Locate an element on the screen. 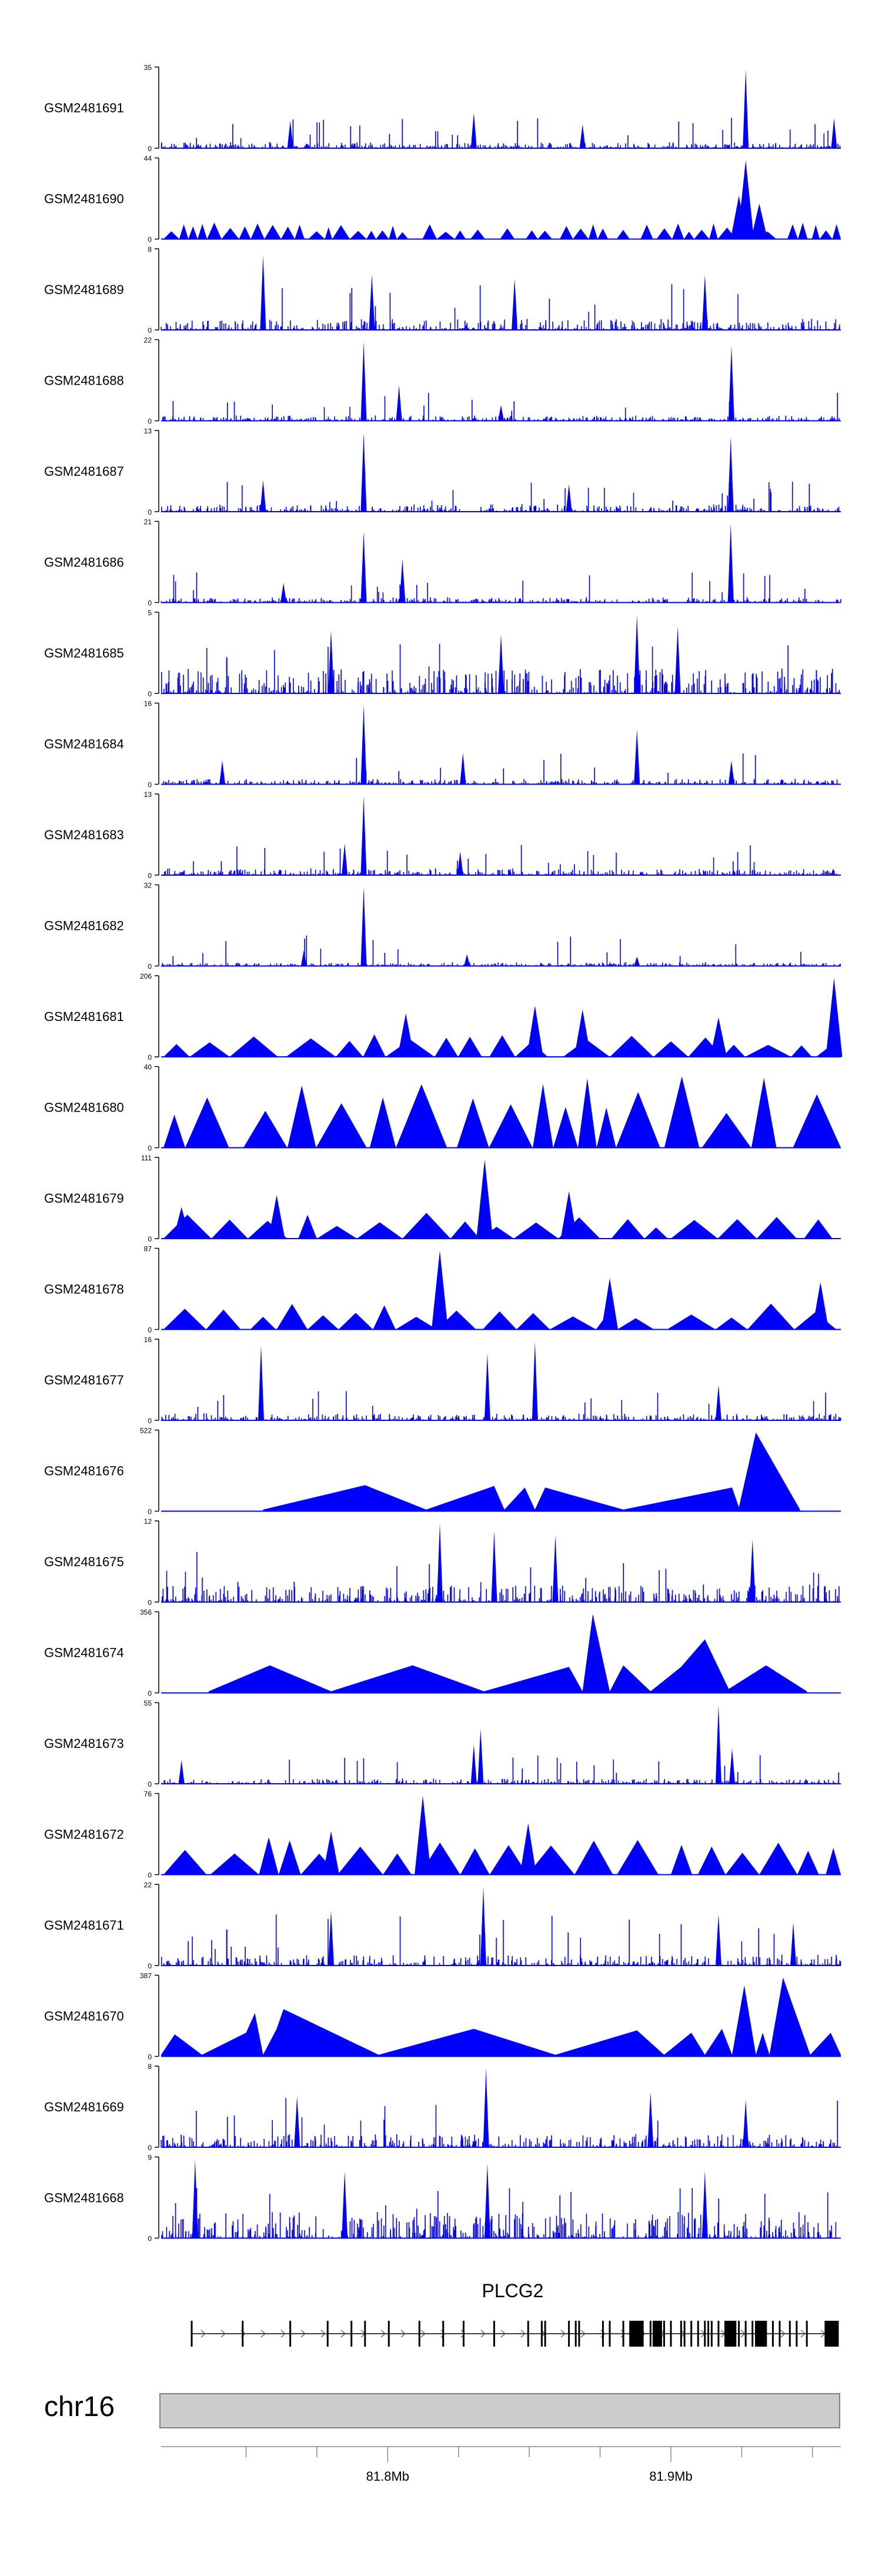 The width and height of the screenshot is (882, 2576). y-axis-max-label: 21 is located at coordinates (148, 522).